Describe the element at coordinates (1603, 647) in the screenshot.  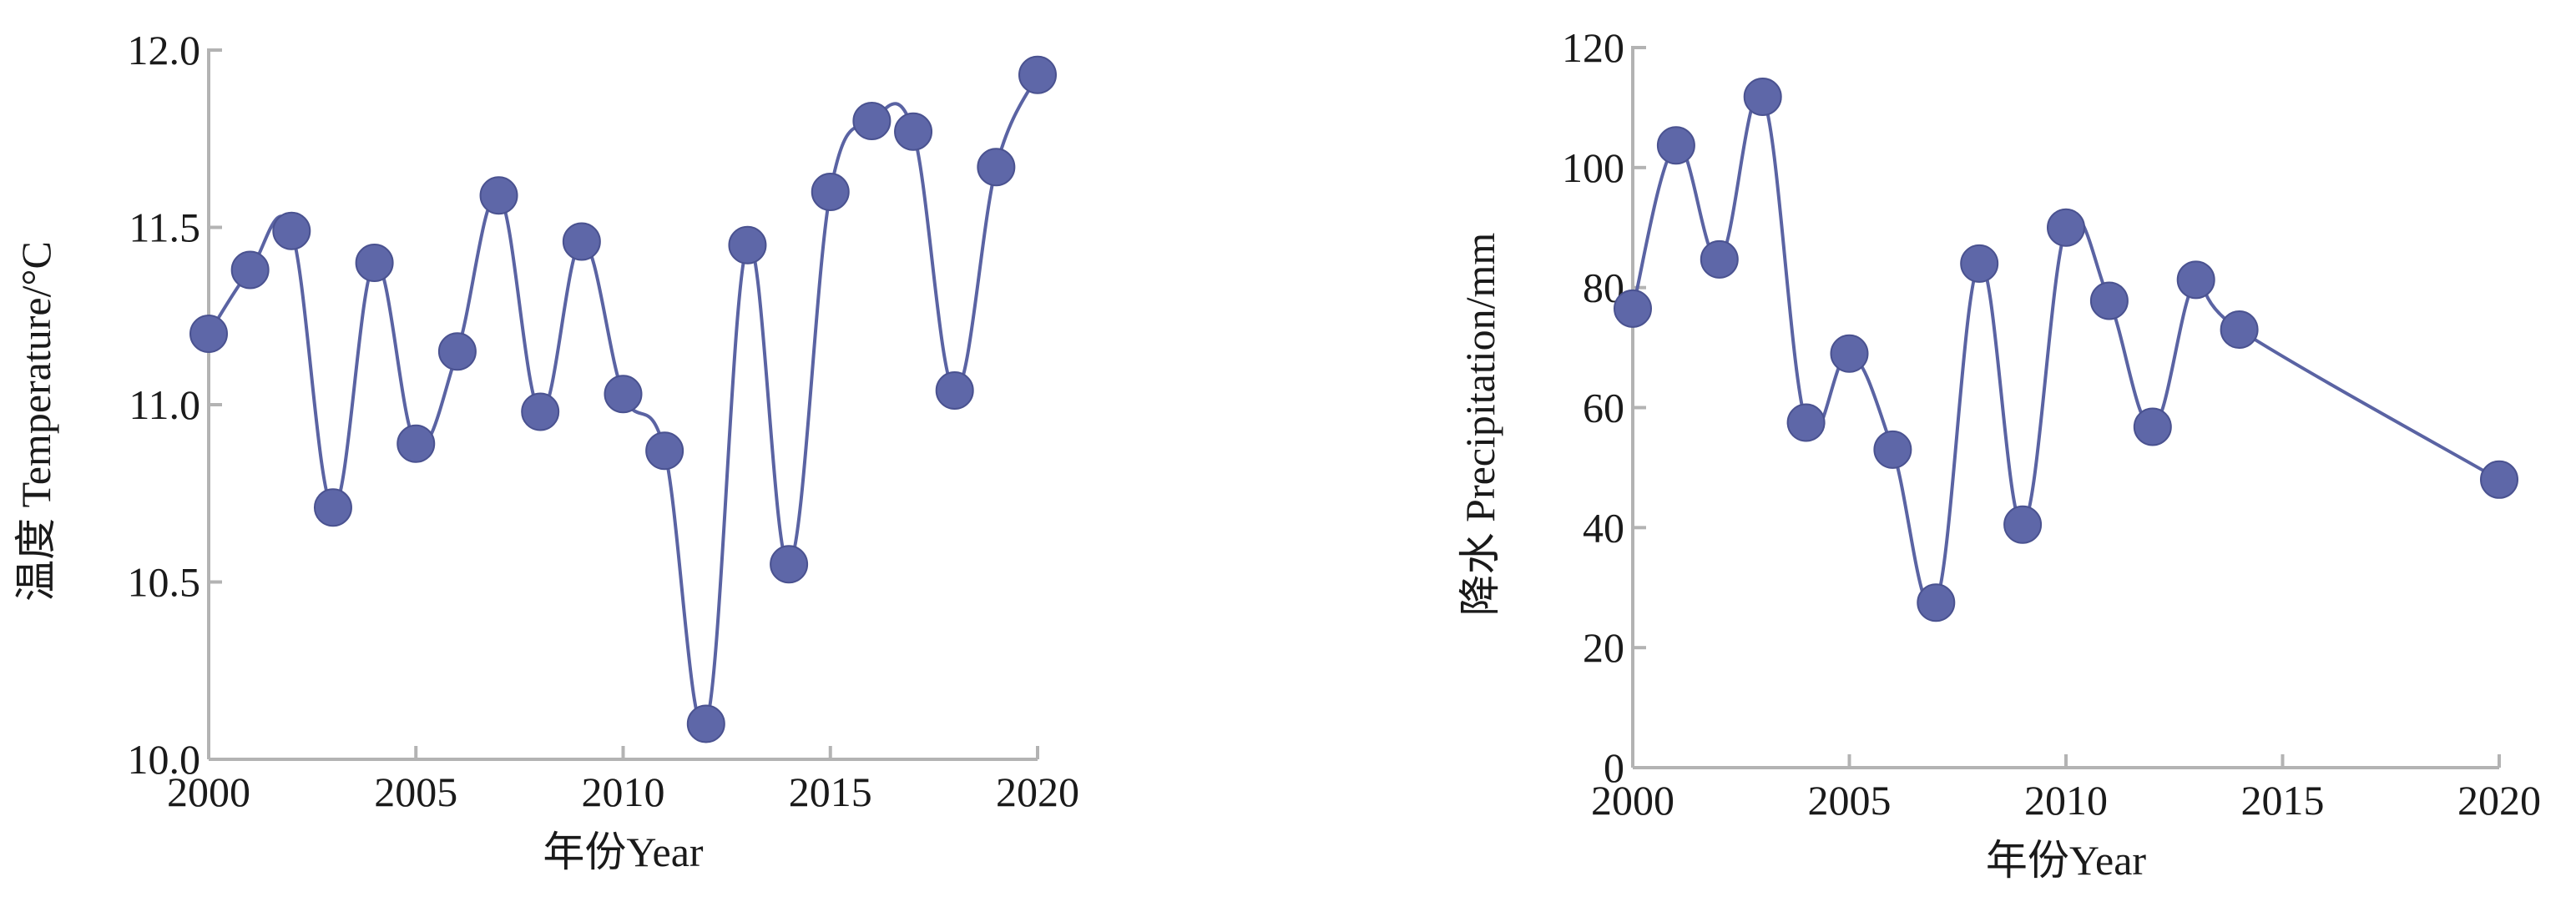
I see `y-tick-label: 20` at that location.